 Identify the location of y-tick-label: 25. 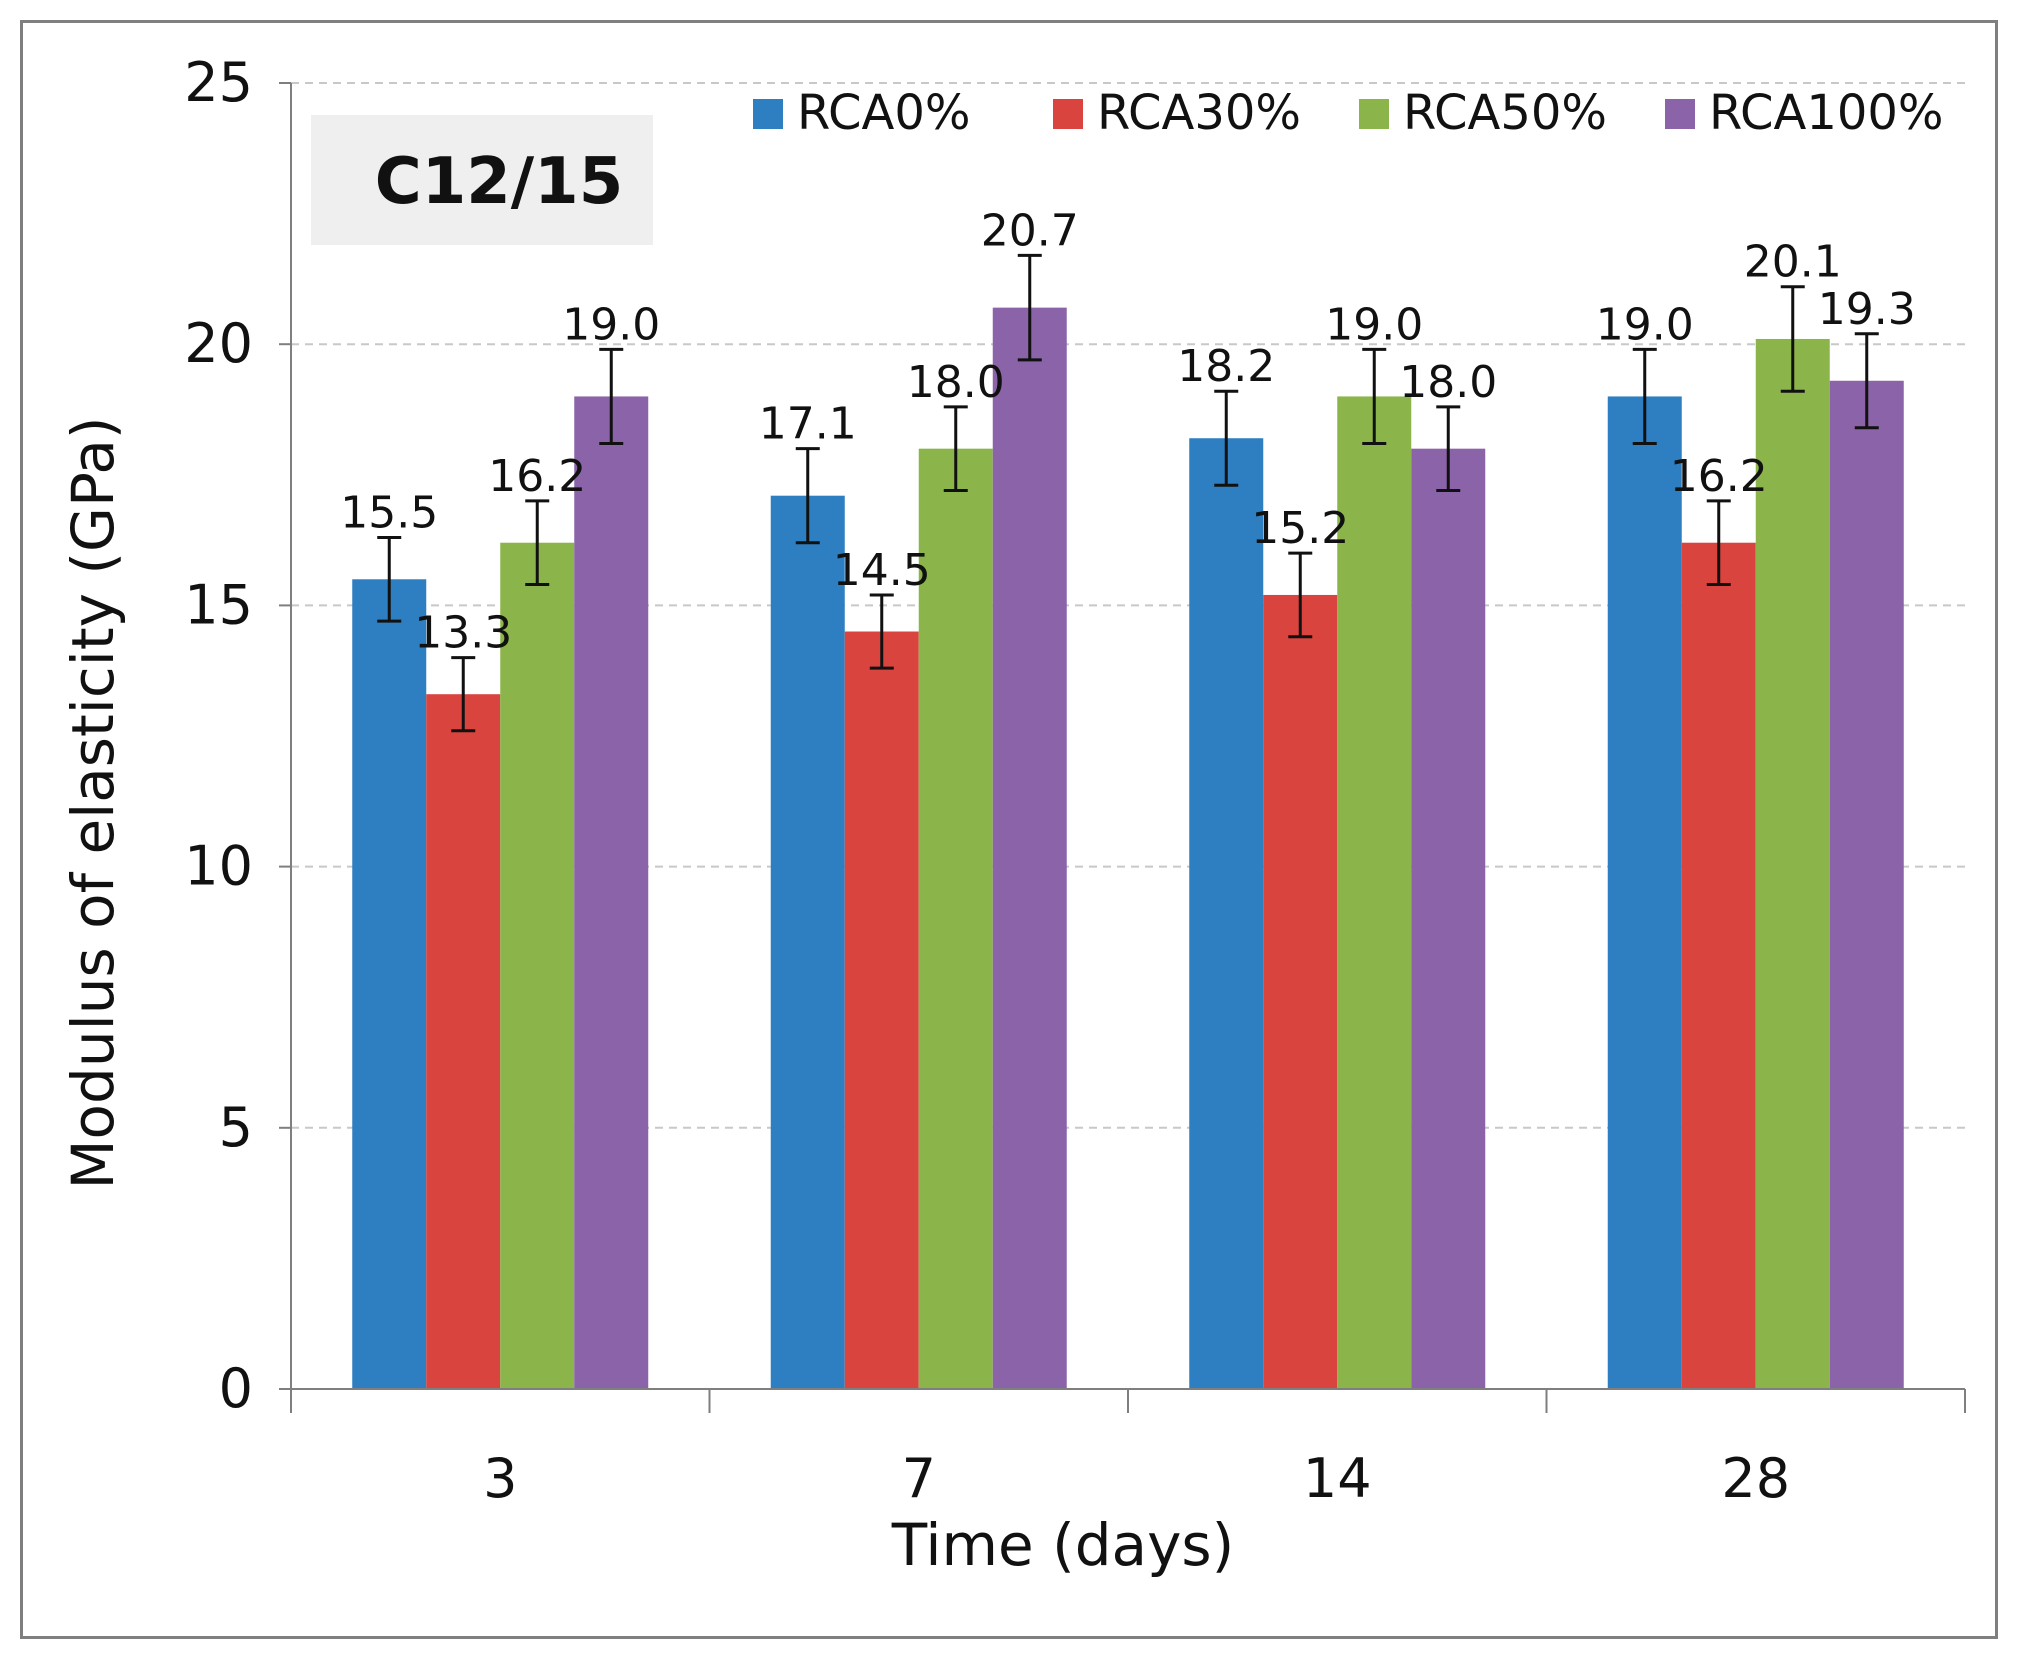
(218, 82).